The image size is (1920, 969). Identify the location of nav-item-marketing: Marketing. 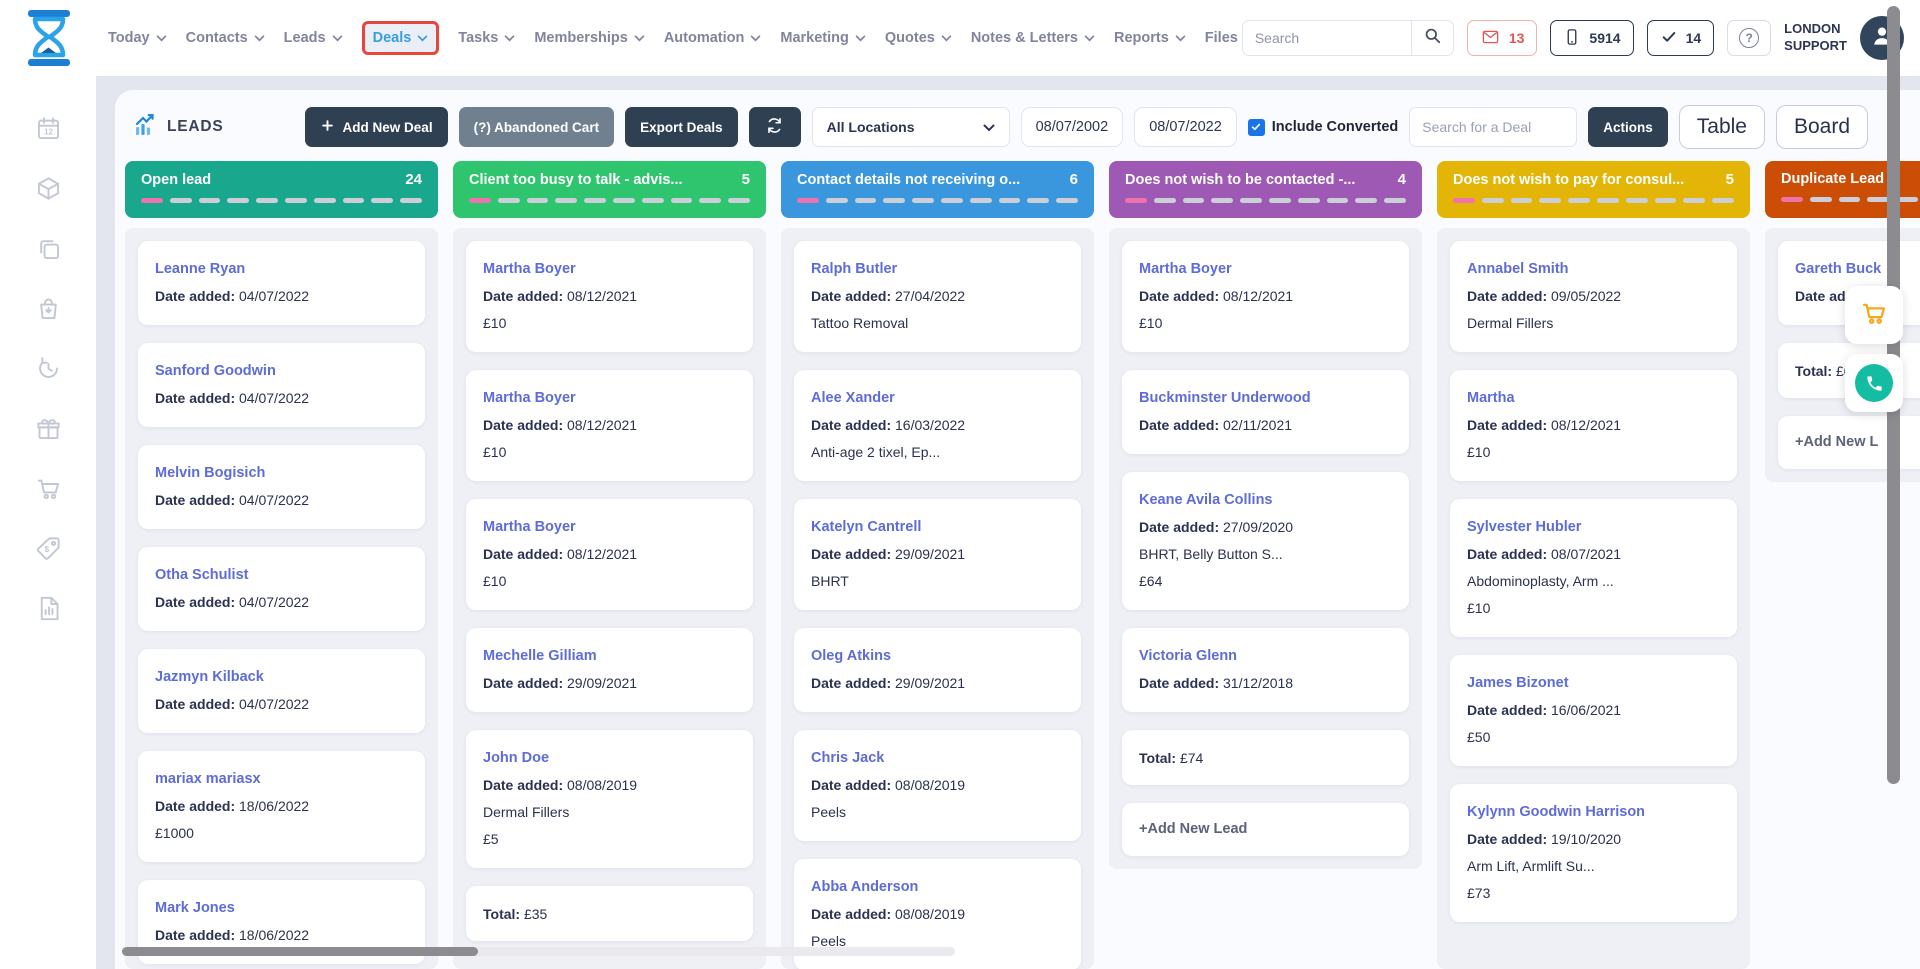
(823, 38).